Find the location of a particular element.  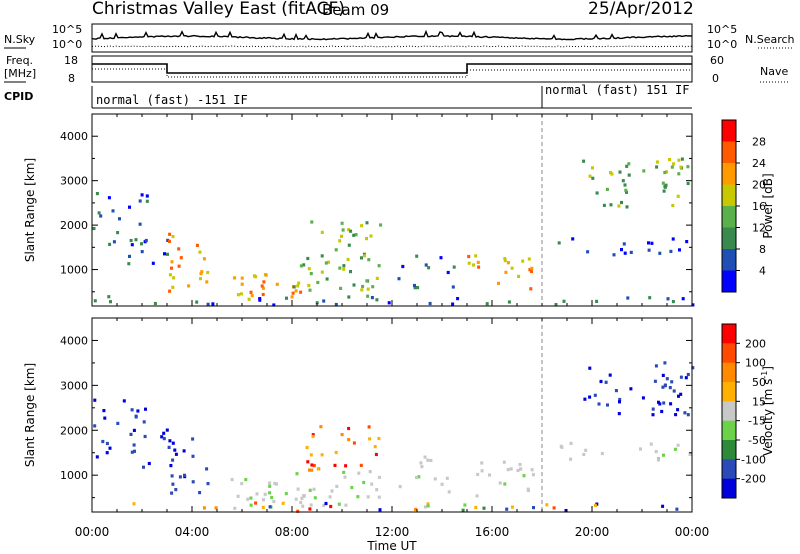

nave-tick-high: 60 is located at coordinates (717, 60).